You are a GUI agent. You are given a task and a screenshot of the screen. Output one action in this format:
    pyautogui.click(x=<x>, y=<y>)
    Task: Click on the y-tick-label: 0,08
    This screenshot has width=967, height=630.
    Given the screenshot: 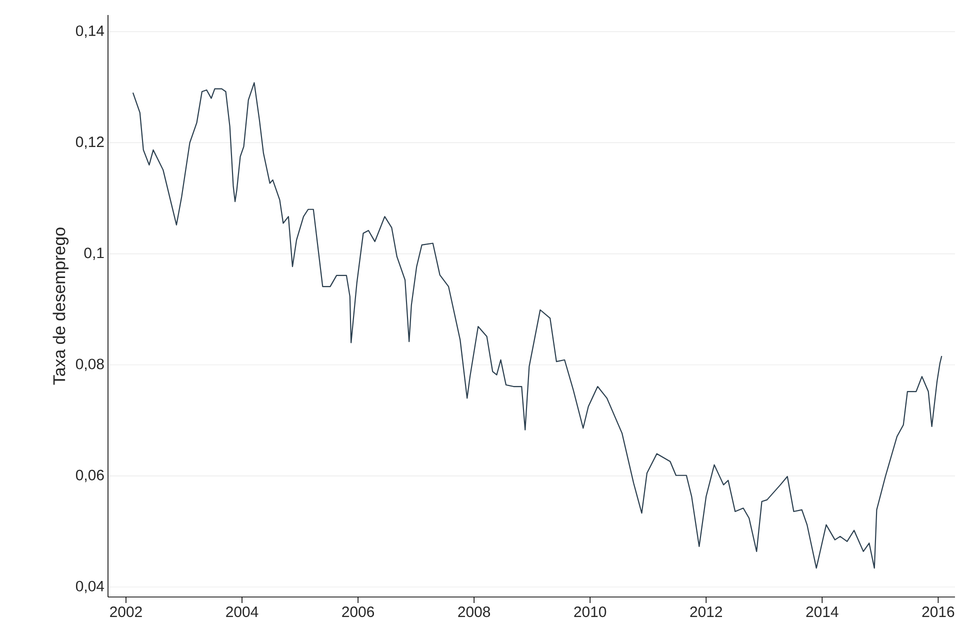 What is the action you would take?
    pyautogui.click(x=90, y=365)
    